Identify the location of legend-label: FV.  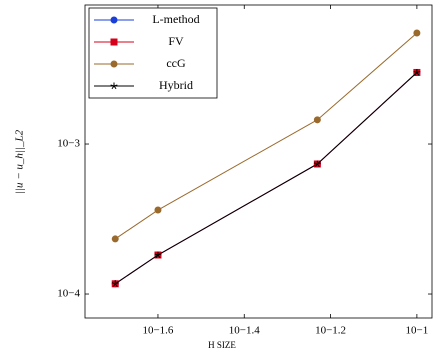
(176, 41).